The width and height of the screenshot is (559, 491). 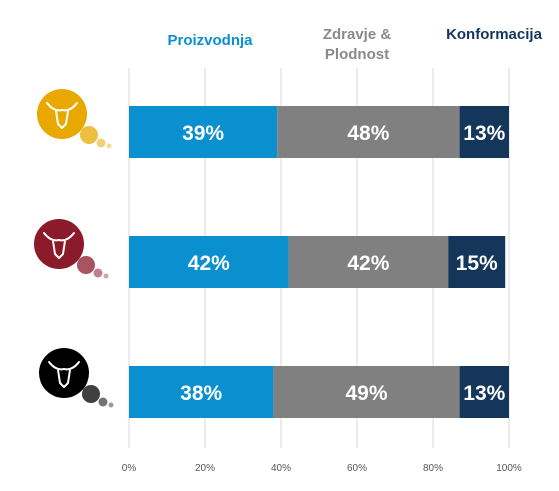 I want to click on x-tick-label: 80%, so click(x=433, y=468).